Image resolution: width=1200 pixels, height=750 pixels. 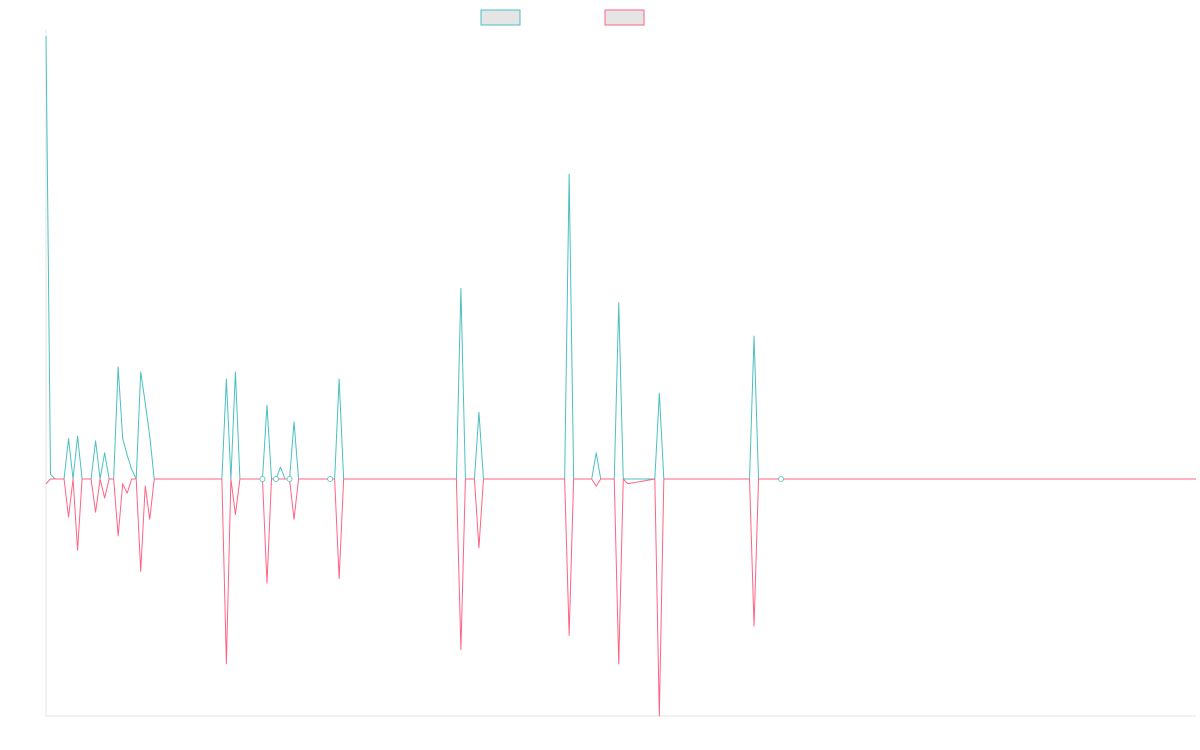 What do you see at coordinates (562, 17) in the screenshot?
I see `chart-legend` at bounding box center [562, 17].